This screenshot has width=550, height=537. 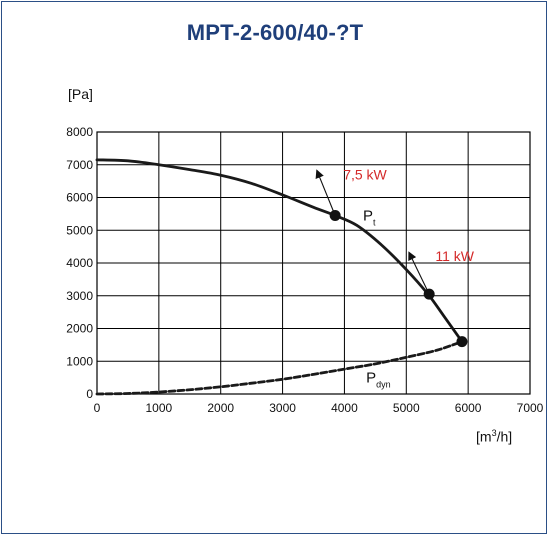 What do you see at coordinates (79, 132) in the screenshot?
I see `y-tick-label: 8000` at bounding box center [79, 132].